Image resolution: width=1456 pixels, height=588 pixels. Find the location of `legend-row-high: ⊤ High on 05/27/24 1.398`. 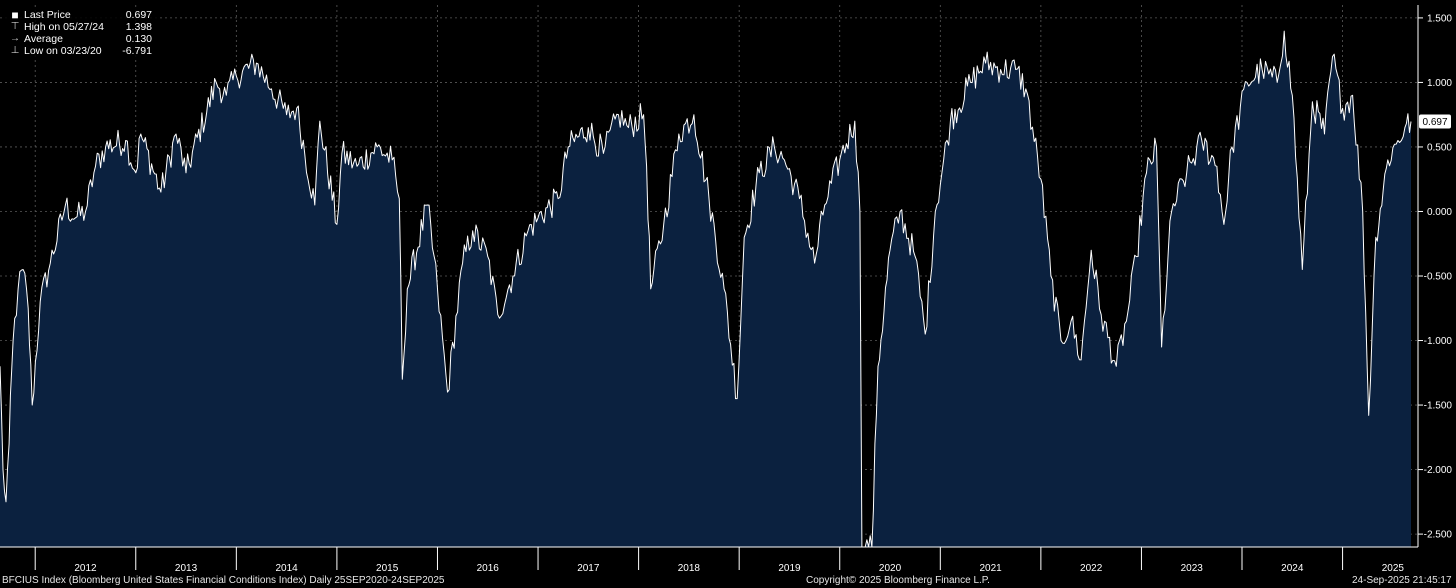

legend-row-high: ⊤ High on 05/27/24 1.398 is located at coordinates (79, 27).